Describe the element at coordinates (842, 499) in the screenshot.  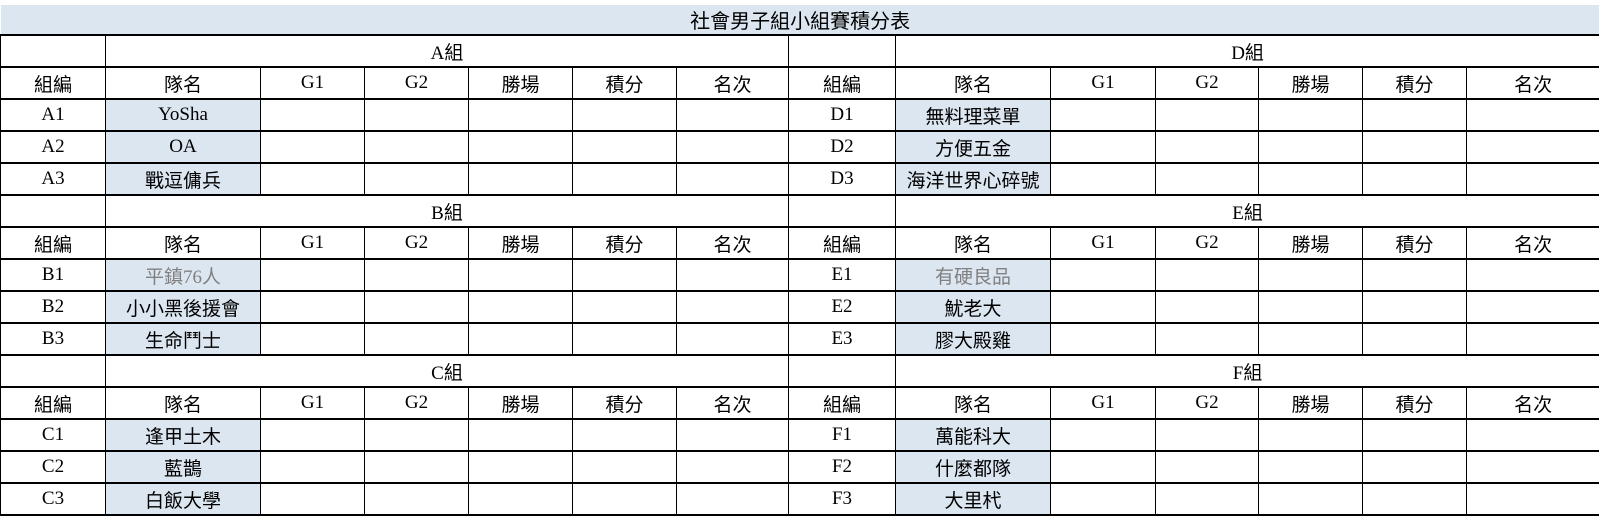
I see `team-code: F3` at that location.